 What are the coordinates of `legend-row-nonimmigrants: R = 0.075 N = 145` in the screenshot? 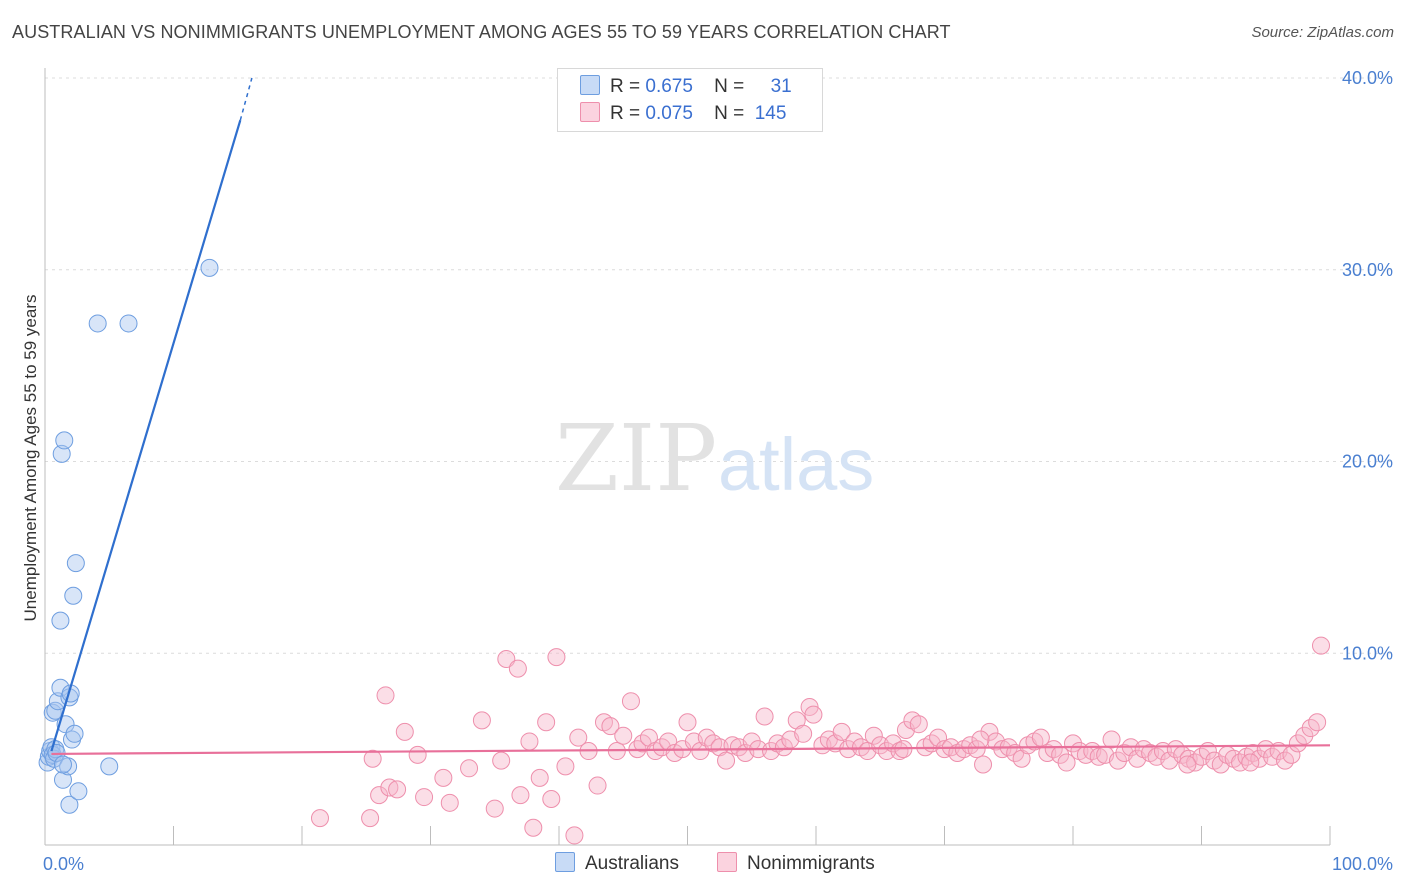 It's located at (683, 114).